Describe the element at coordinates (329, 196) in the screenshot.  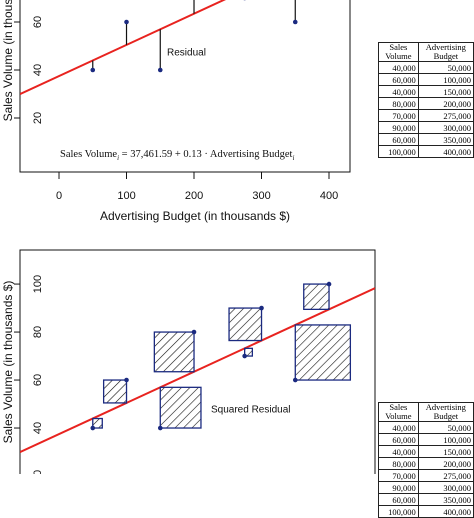
I see `x-tick-label: 400` at that location.